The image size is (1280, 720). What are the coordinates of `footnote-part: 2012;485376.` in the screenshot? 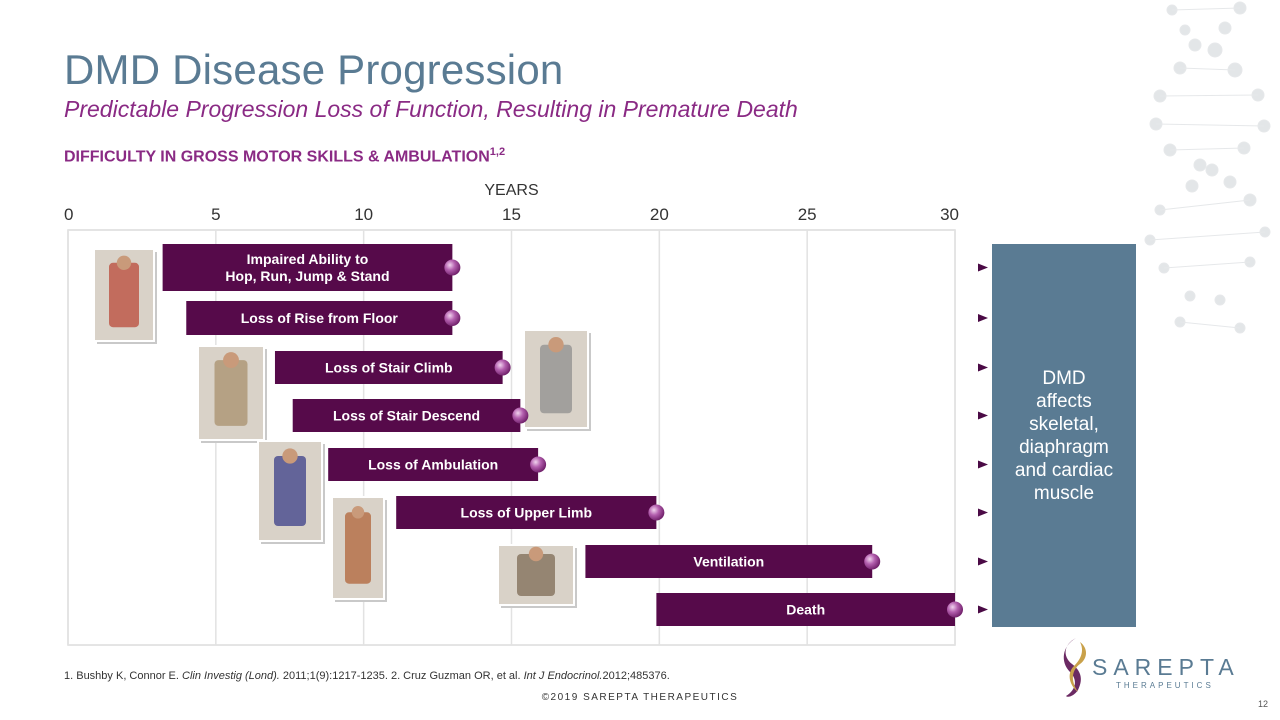 It's located at (636, 676).